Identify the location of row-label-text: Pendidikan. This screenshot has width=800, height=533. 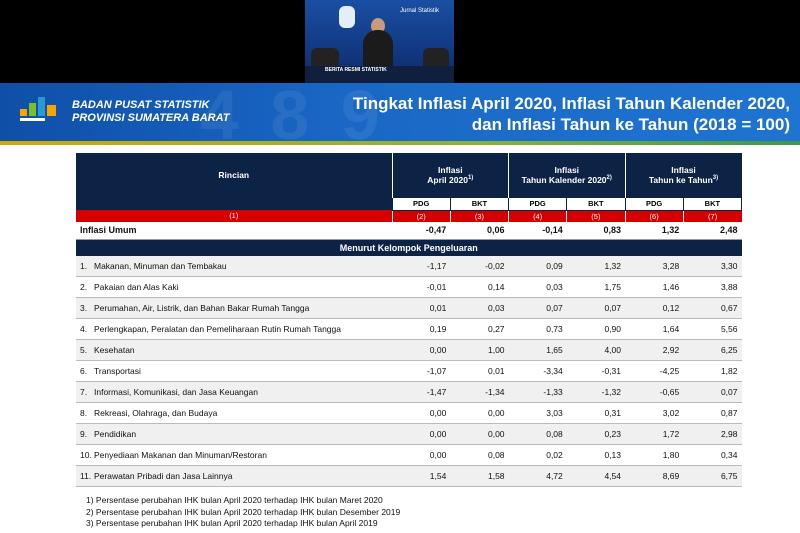
(115, 433).